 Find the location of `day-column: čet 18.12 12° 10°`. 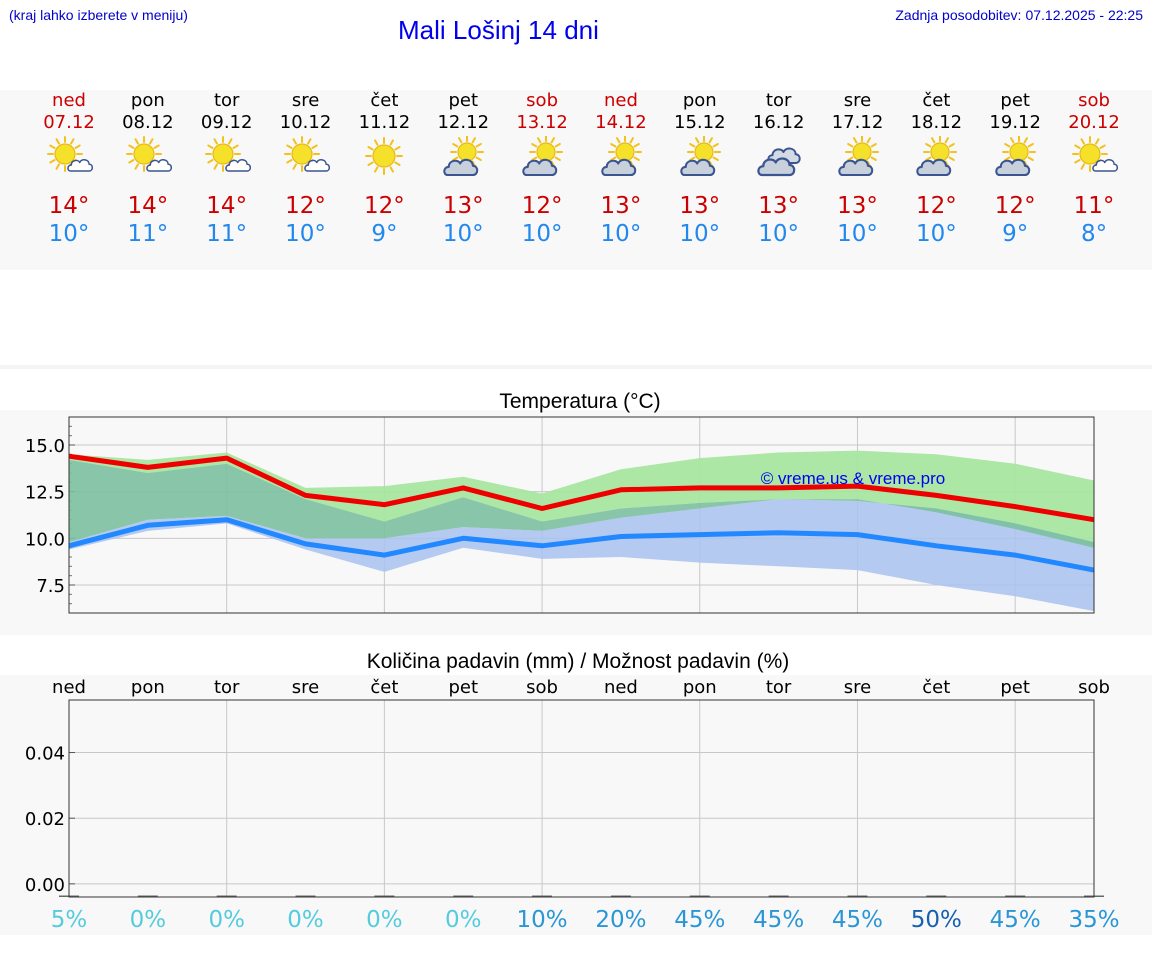

day-column: čet 18.12 12° 10° is located at coordinates (936, 169).